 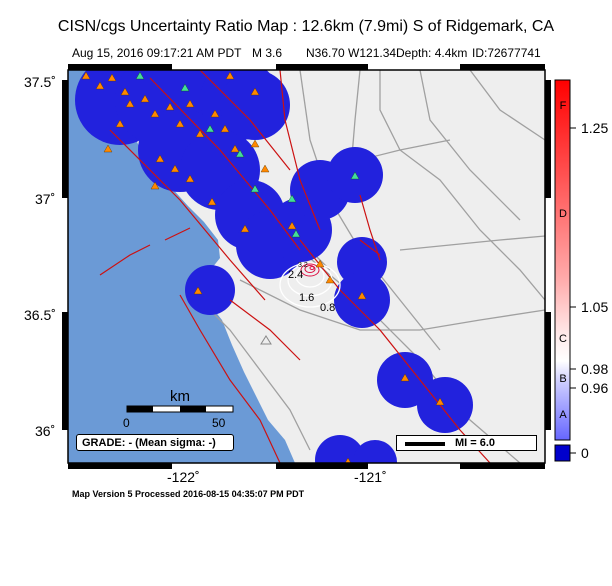 I want to click on grade-box: GRADE: - (Mean sigma: -), so click(x=155, y=442).